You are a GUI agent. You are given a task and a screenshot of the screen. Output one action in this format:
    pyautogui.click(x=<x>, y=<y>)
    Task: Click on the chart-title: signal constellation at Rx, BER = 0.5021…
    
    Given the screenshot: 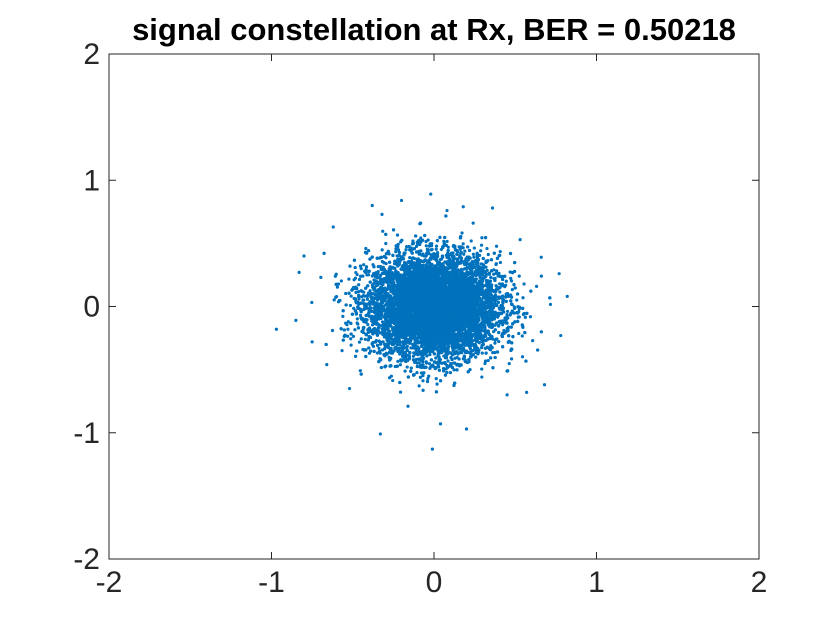 What is the action you would take?
    pyautogui.click(x=434, y=29)
    